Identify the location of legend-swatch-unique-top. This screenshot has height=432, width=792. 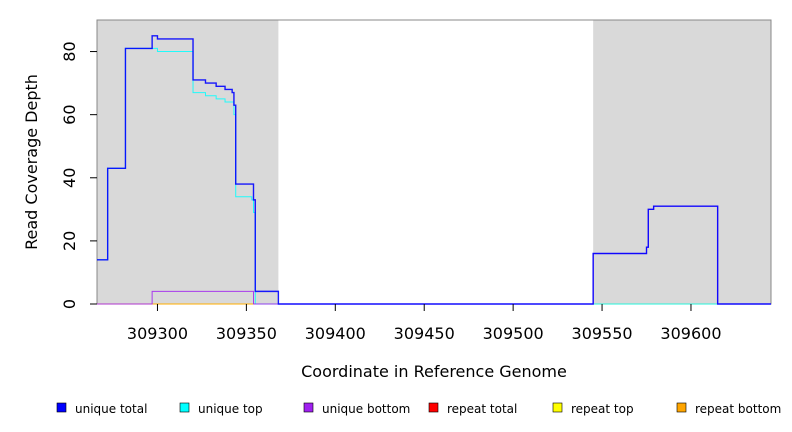
(184, 407).